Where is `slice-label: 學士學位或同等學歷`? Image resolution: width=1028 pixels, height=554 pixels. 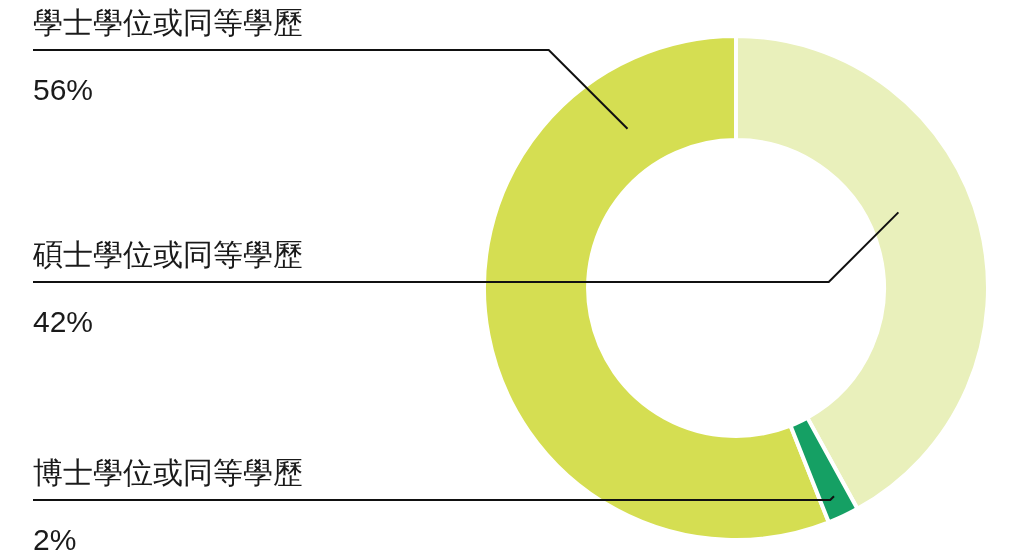 slice-label: 學士學位或同等學歷 is located at coordinates (168, 22).